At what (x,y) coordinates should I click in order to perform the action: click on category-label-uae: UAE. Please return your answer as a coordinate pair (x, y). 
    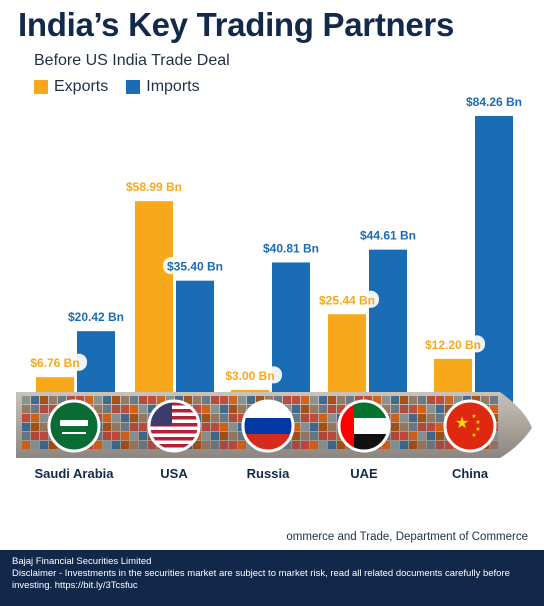
    Looking at the image, I should click on (364, 473).